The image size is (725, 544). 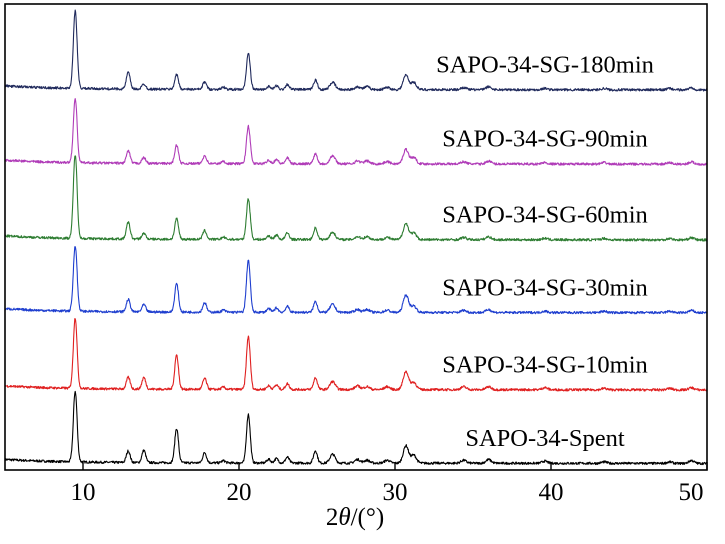 What do you see at coordinates (551, 492) in the screenshot?
I see `x-tick-label-40: 40` at bounding box center [551, 492].